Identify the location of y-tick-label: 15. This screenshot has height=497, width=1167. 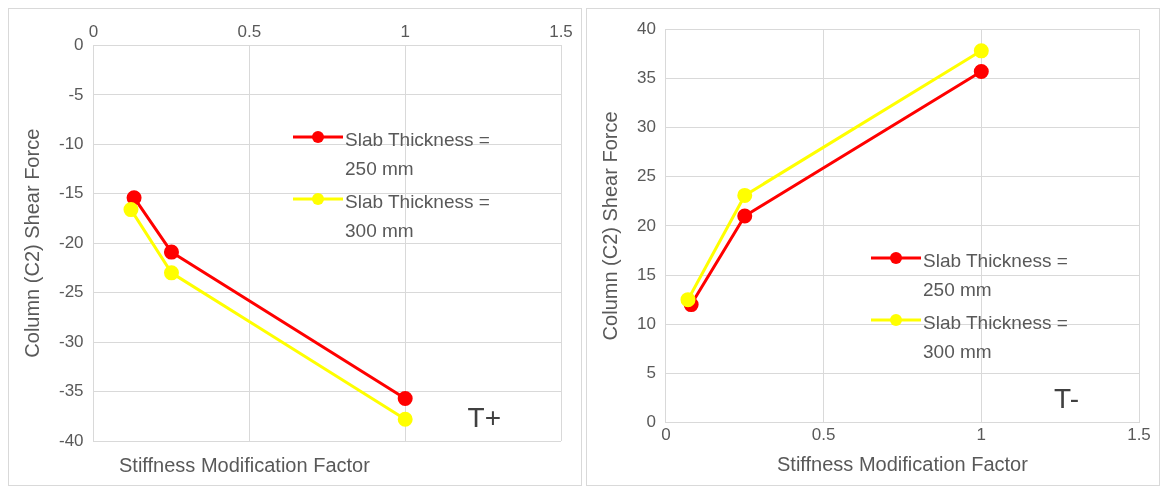
(646, 274).